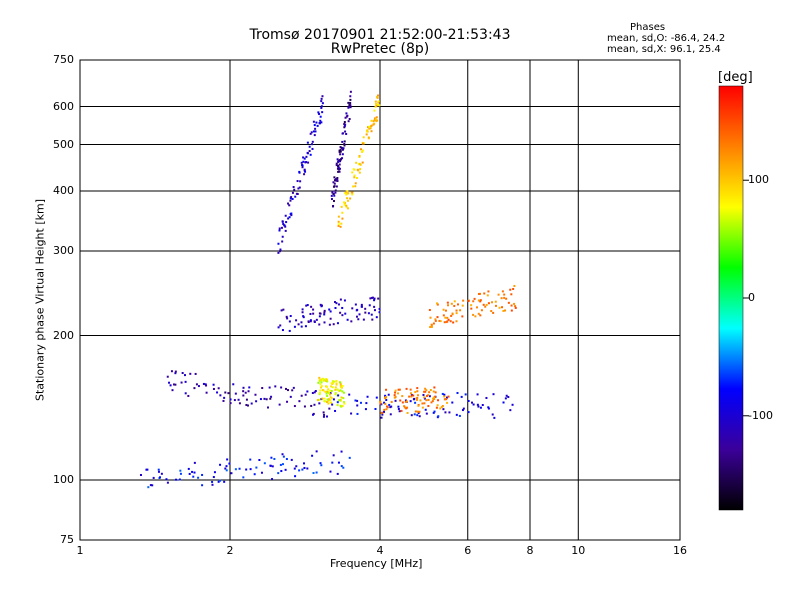 This screenshot has width=800, height=600. I want to click on colorbar-unit: [deg], so click(735, 77).